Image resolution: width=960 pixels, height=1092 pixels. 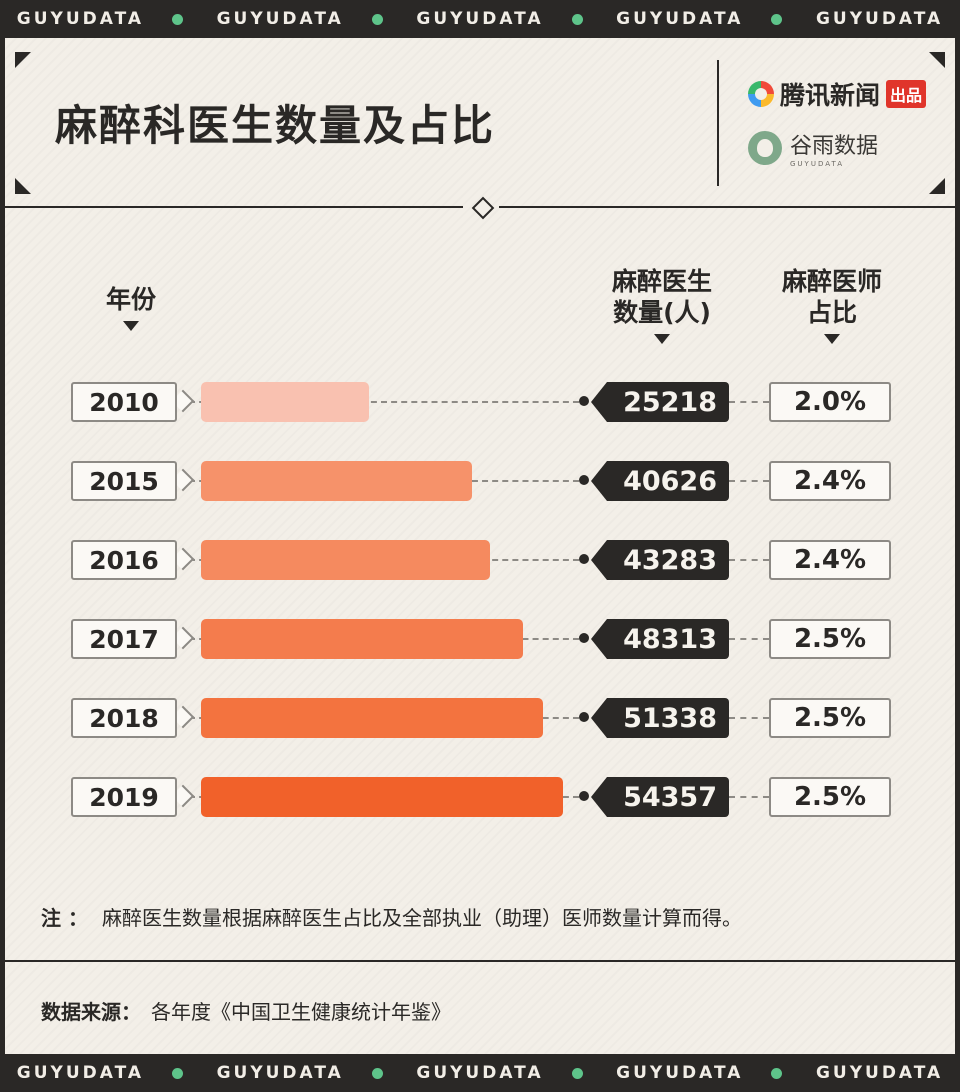 I want to click on table-row: 2010 25218 2.0%, so click(x=480, y=402).